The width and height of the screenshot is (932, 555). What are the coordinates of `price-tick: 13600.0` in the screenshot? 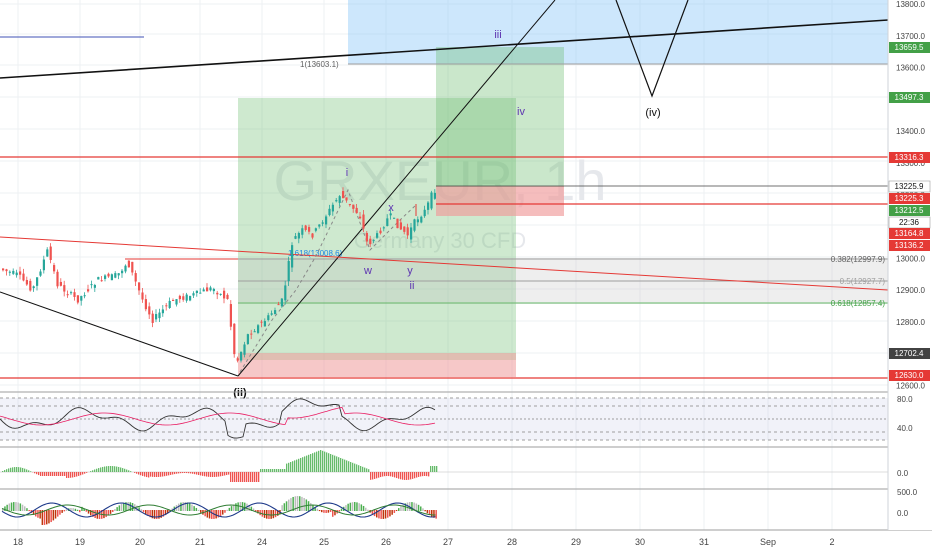 It's located at (910, 68).